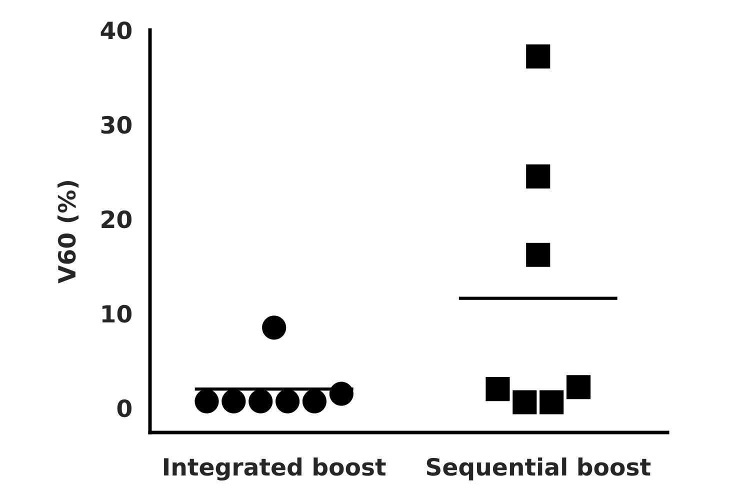 This screenshot has height=500, width=750. What do you see at coordinates (117, 313) in the screenshot?
I see `y-tick-label: 10` at bounding box center [117, 313].